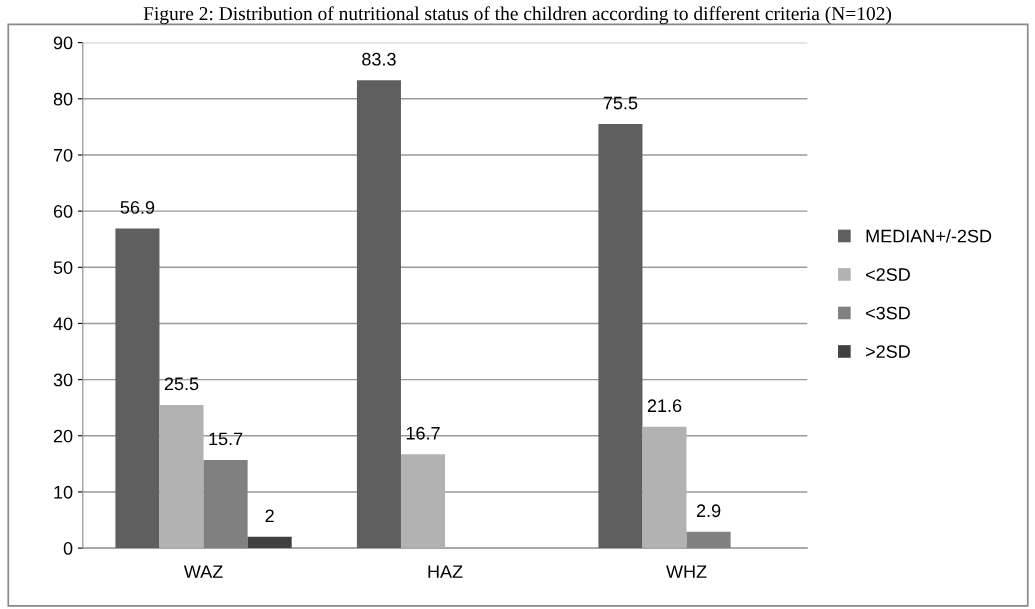 This screenshot has height=609, width=1035. I want to click on y-tick-label: 70, so click(63, 155).